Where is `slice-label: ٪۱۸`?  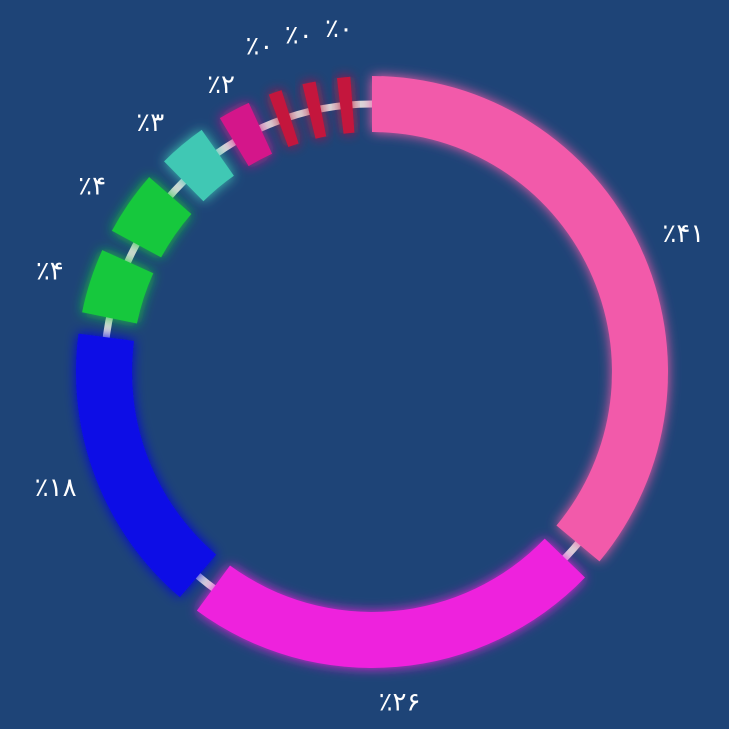
slice-label: ٪۱۸ is located at coordinates (56, 488).